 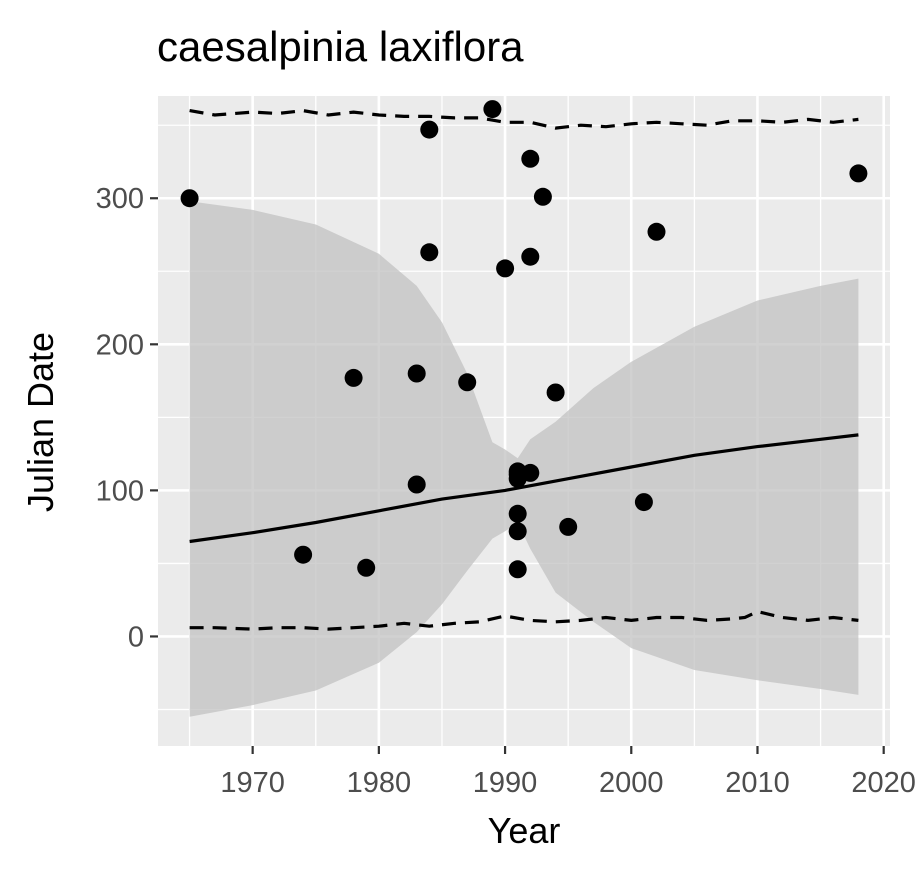 I want to click on x-tick-label: 2010, so click(x=757, y=783).